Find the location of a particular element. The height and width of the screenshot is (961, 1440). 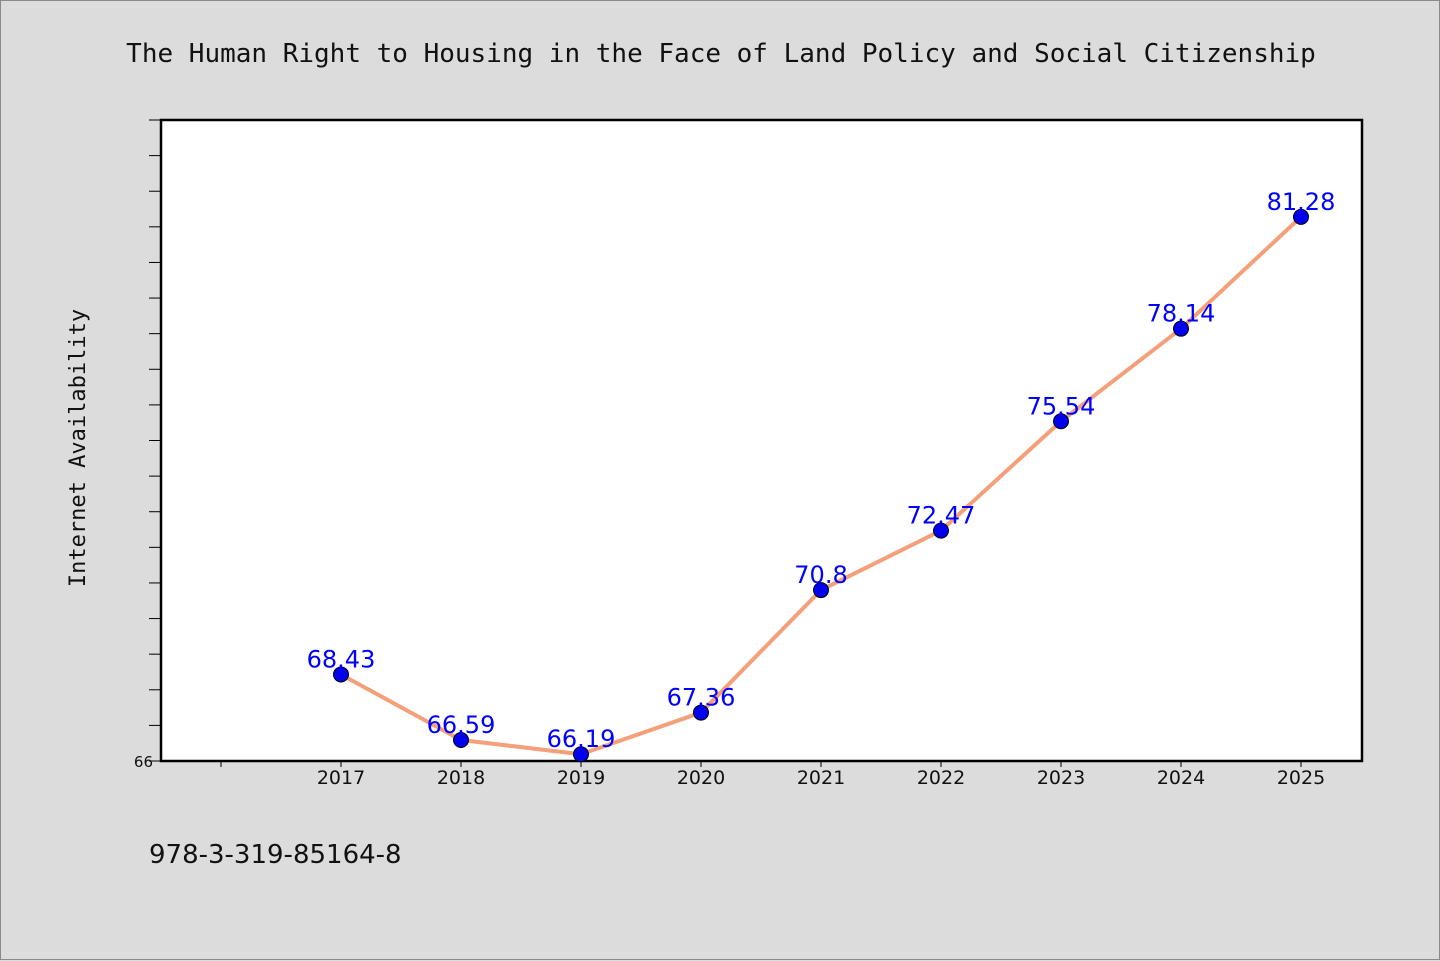

x-tick-label-2021: 2021 is located at coordinates (821, 778).